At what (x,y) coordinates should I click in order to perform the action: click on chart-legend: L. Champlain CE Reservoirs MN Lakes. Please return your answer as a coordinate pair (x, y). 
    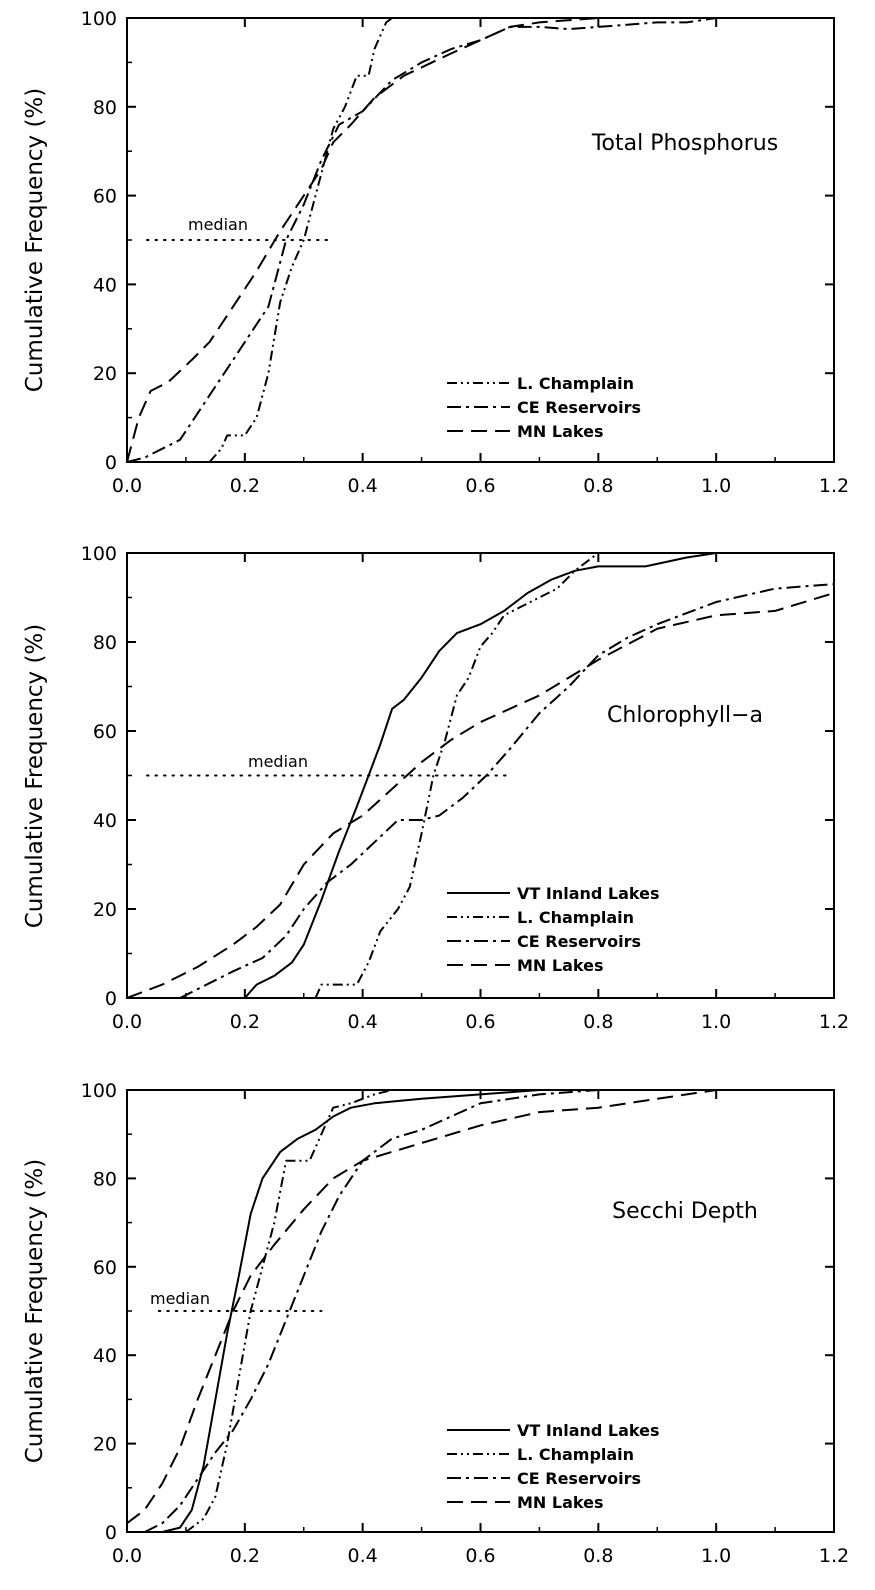
    Looking at the image, I should click on (544, 407).